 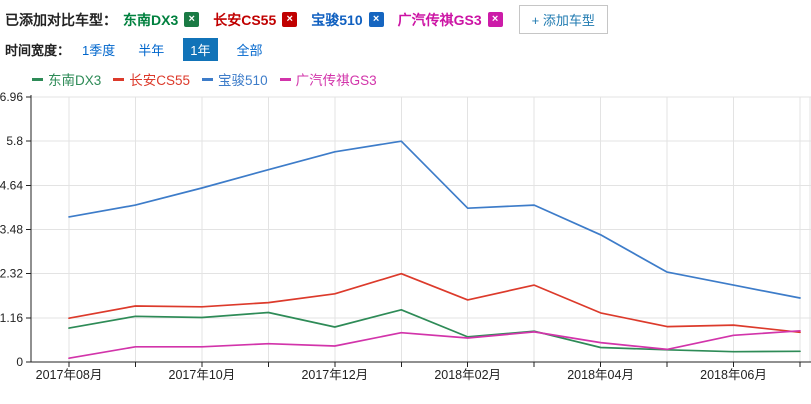 What do you see at coordinates (75, 80) in the screenshot?
I see `legend-label: 东南DX3` at bounding box center [75, 80].